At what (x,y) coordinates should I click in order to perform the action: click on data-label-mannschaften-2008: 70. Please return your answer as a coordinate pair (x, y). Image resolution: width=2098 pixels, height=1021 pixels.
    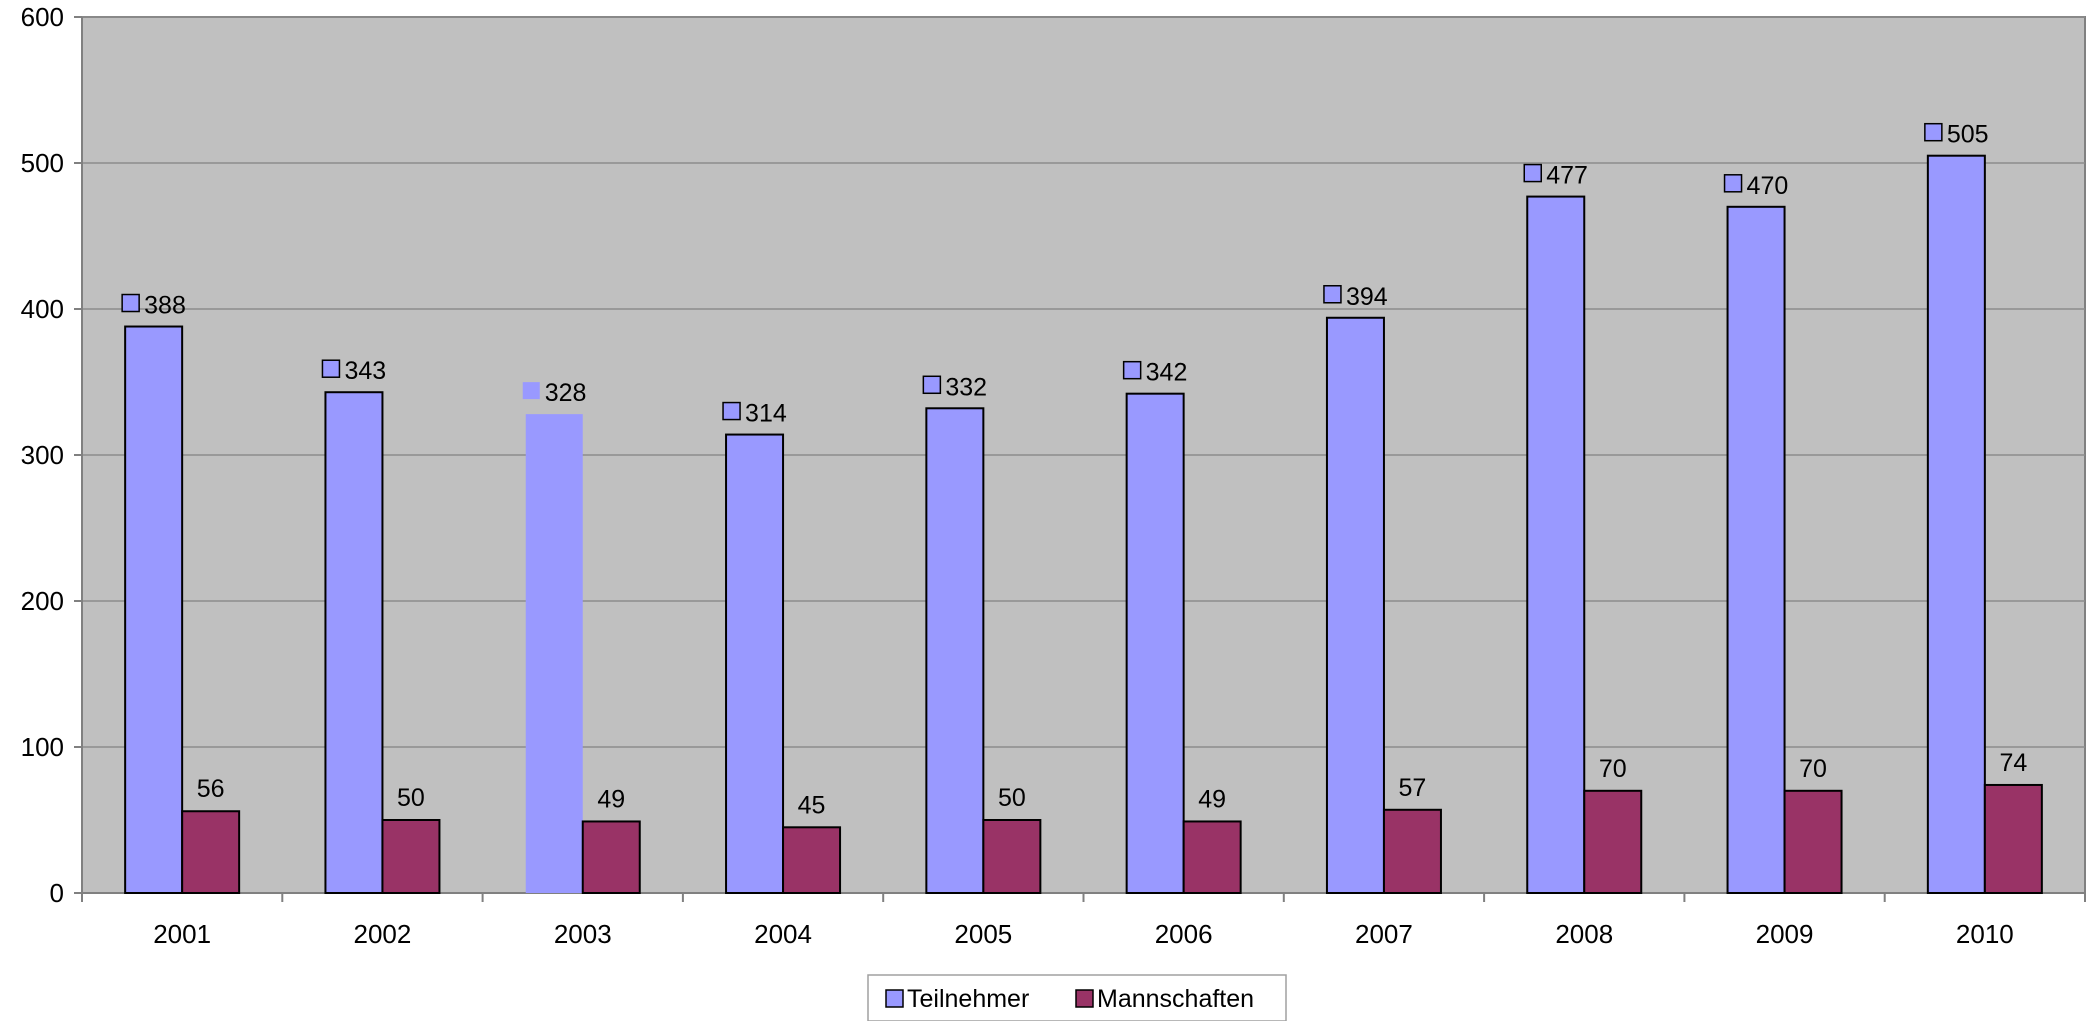
    Looking at the image, I should click on (1613, 769).